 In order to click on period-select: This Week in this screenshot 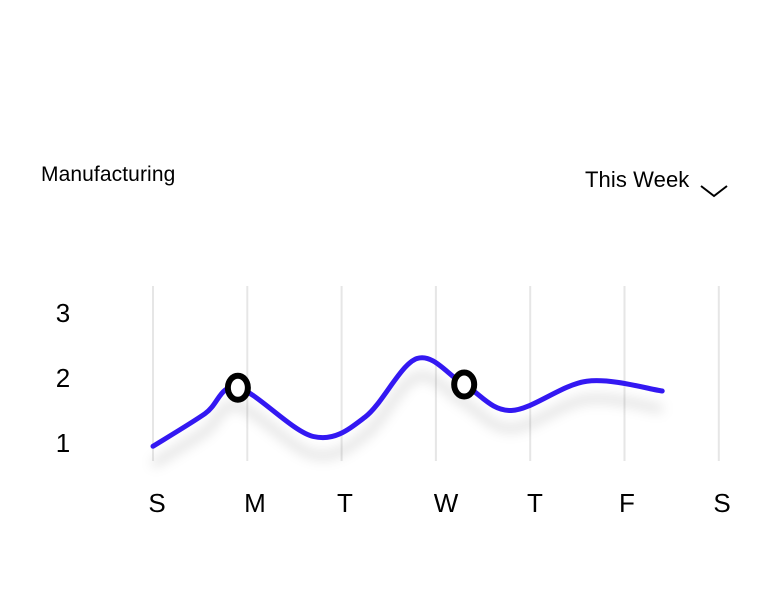, I will do `click(657, 182)`.